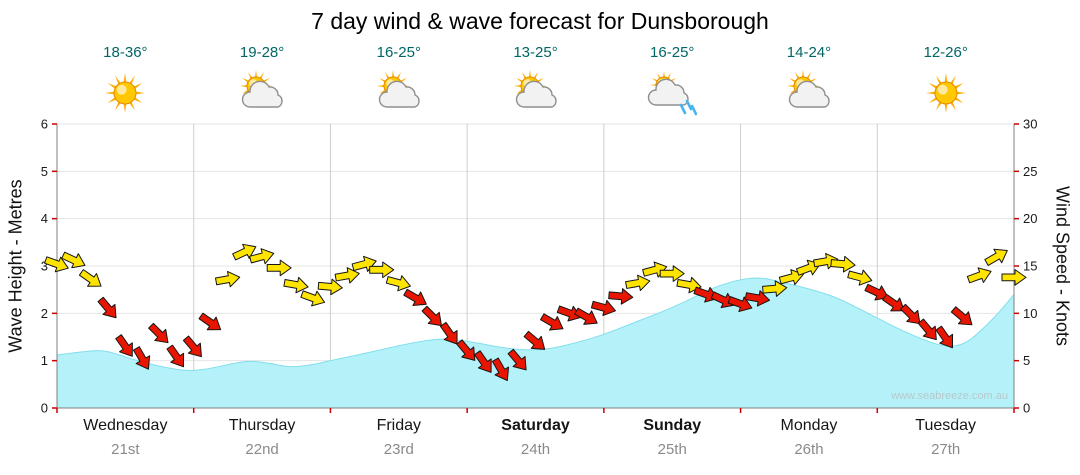 Image resolution: width=1080 pixels, height=475 pixels. What do you see at coordinates (125, 52) in the screenshot?
I see `day-temp: 18-36°` at bounding box center [125, 52].